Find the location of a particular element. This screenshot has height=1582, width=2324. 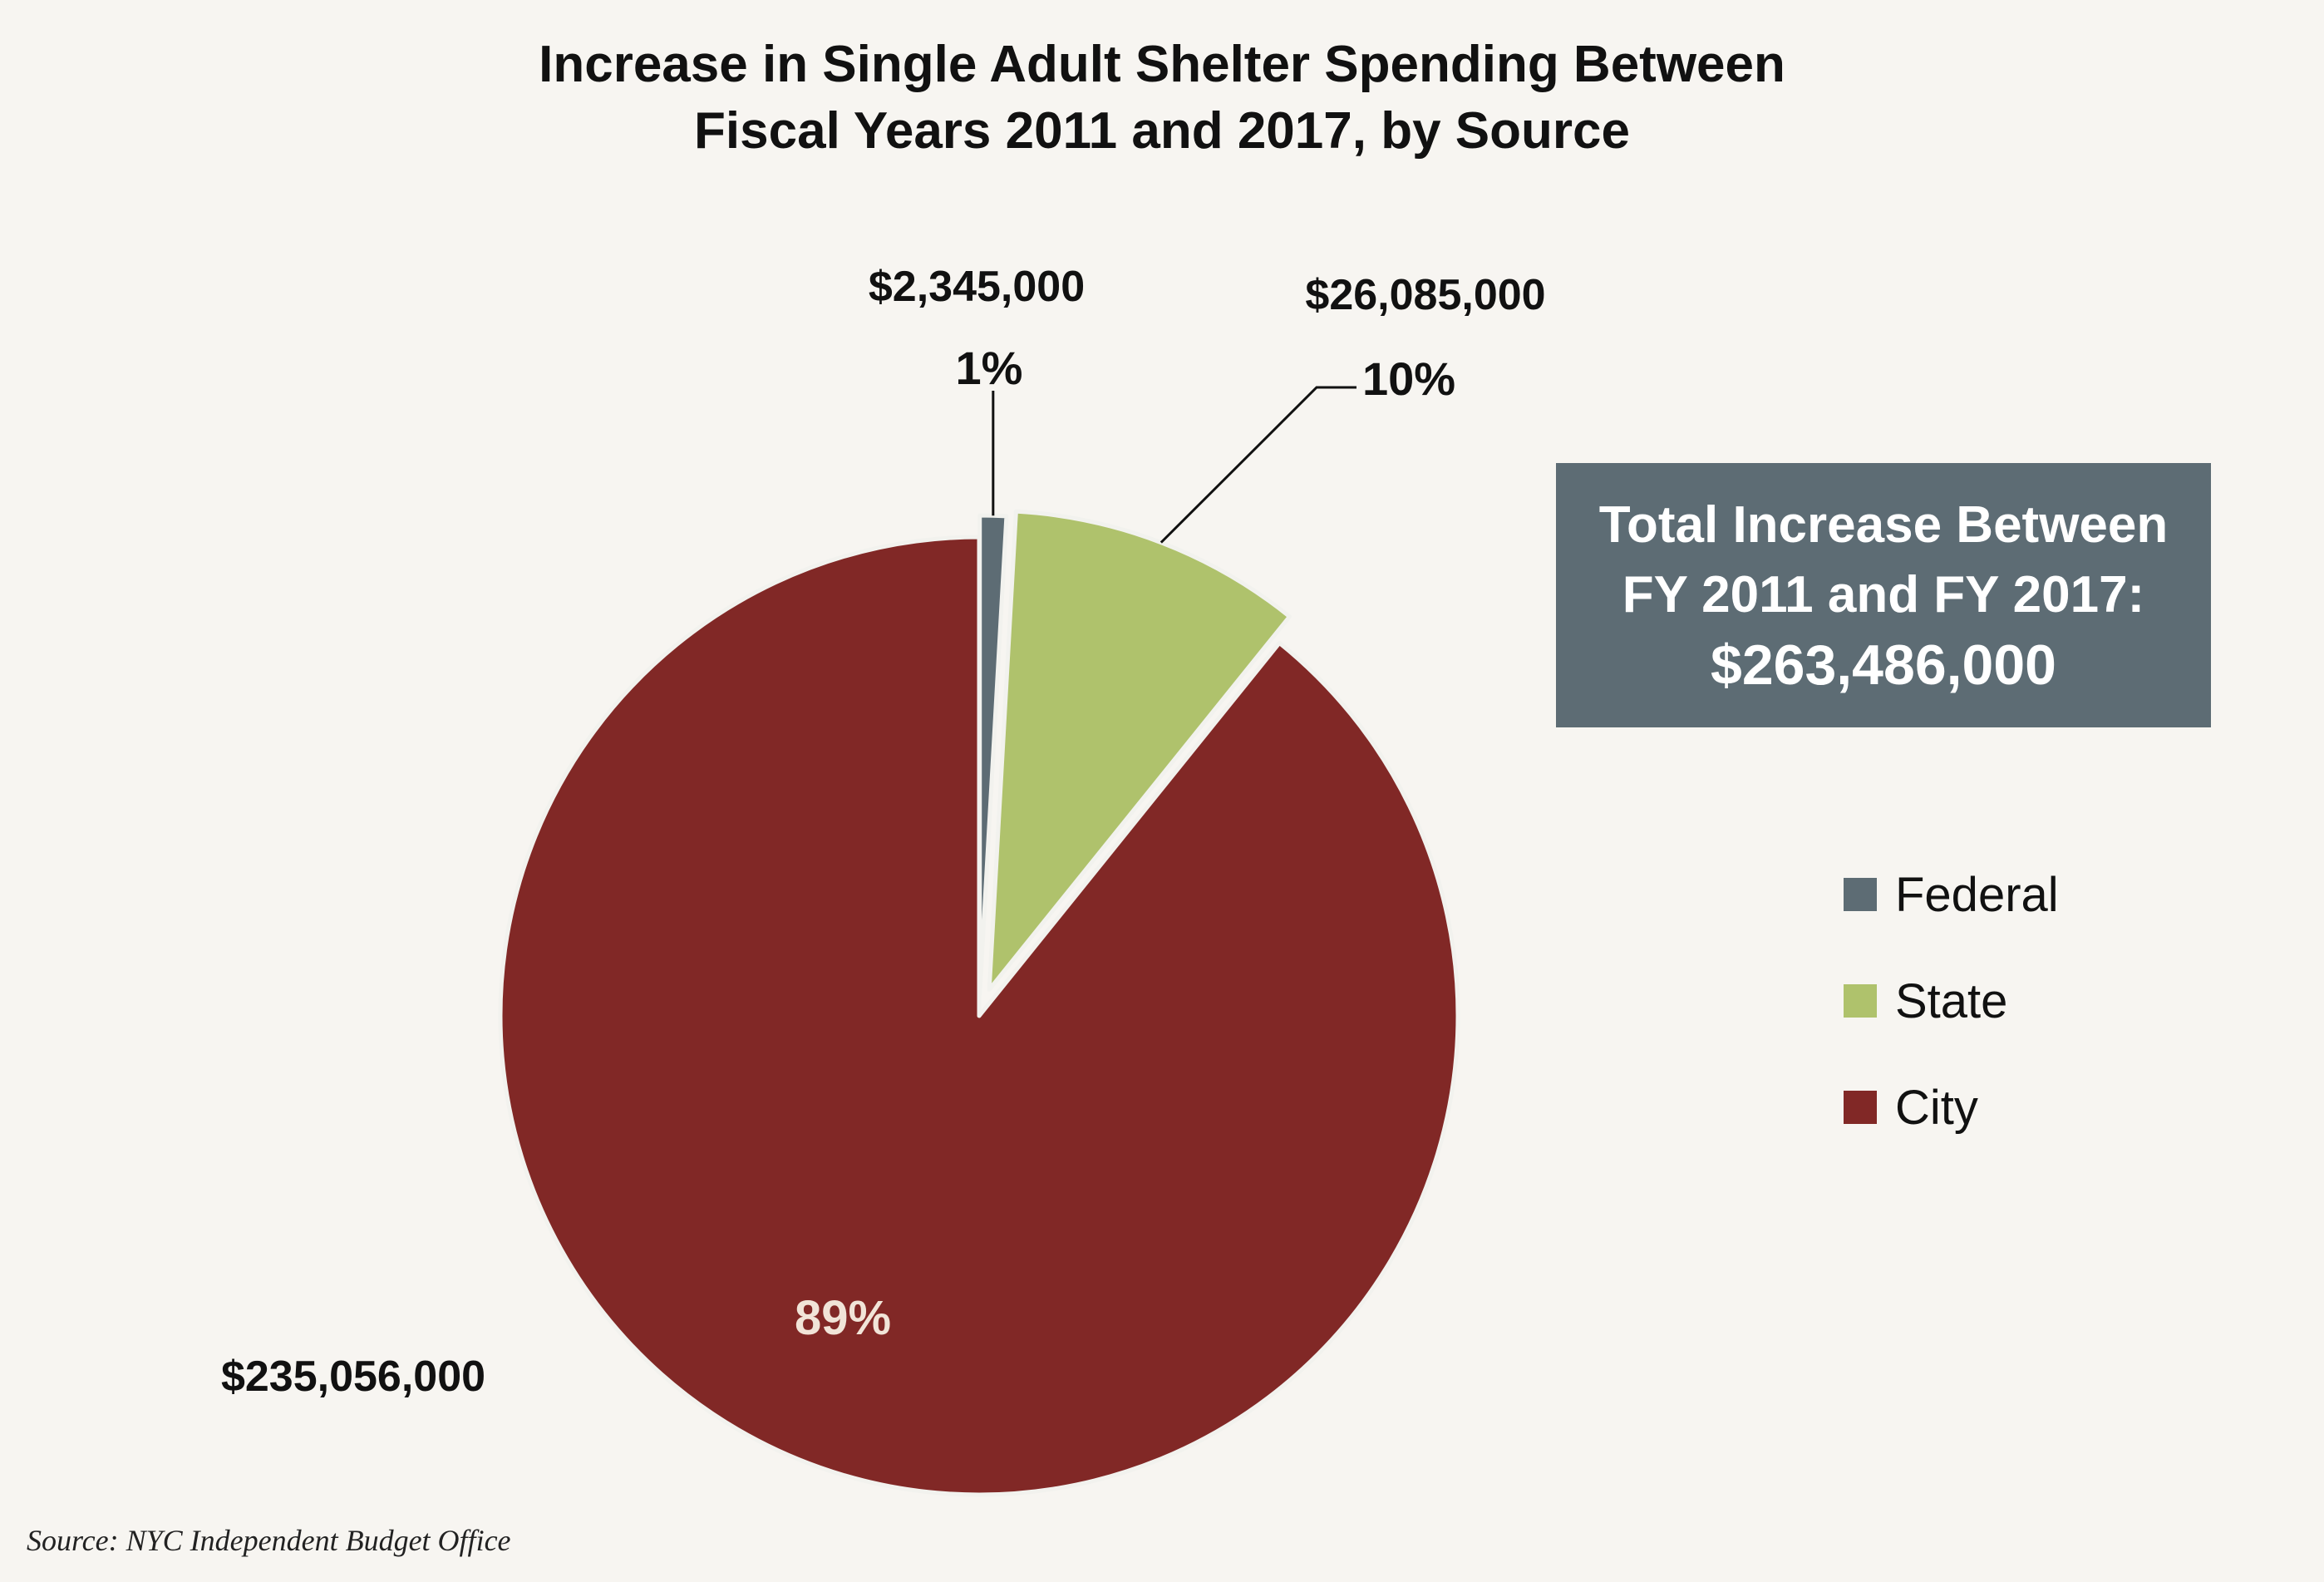

legend-item-state: State is located at coordinates (1951, 1001).